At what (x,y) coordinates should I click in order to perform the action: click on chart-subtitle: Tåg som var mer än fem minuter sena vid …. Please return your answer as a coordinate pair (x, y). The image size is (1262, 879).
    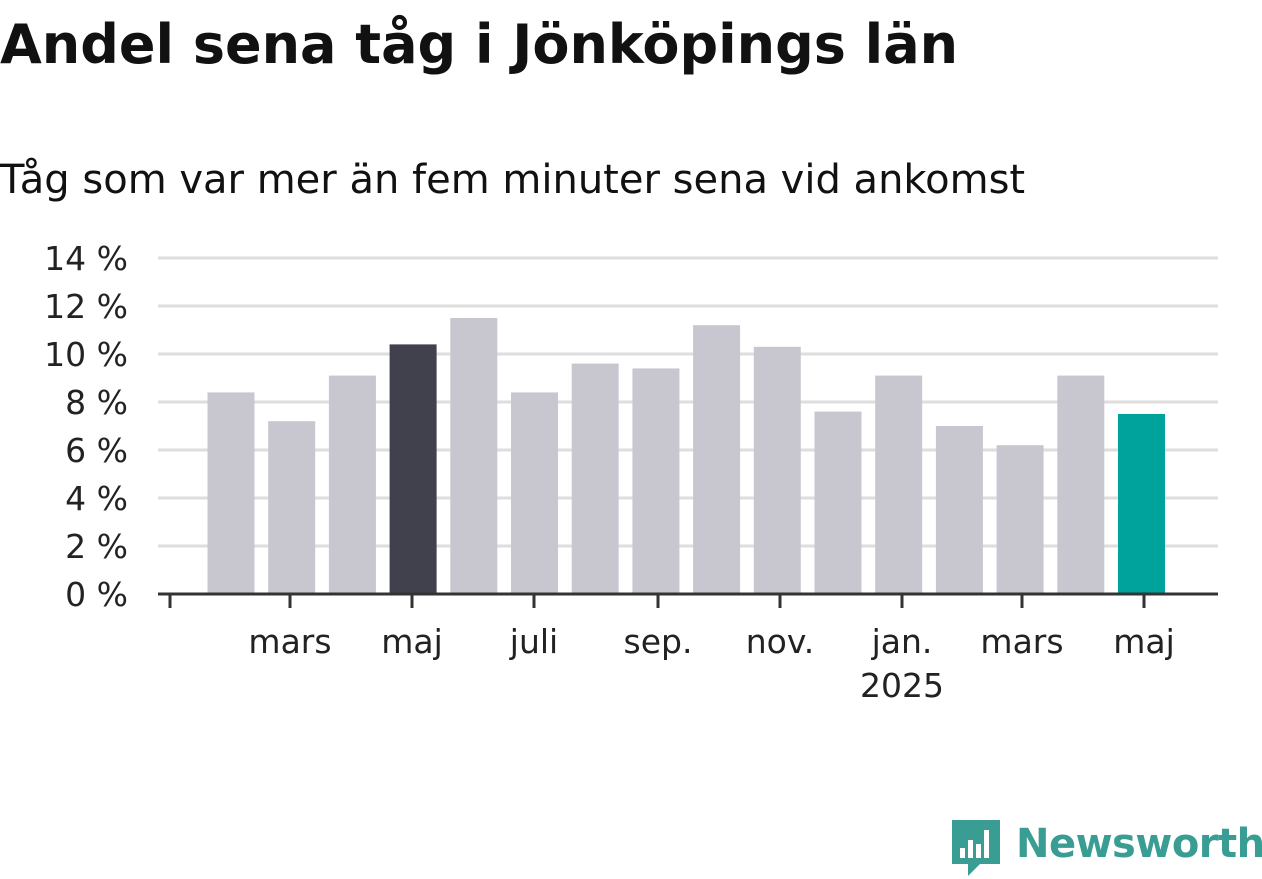
    Looking at the image, I should click on (513, 180).